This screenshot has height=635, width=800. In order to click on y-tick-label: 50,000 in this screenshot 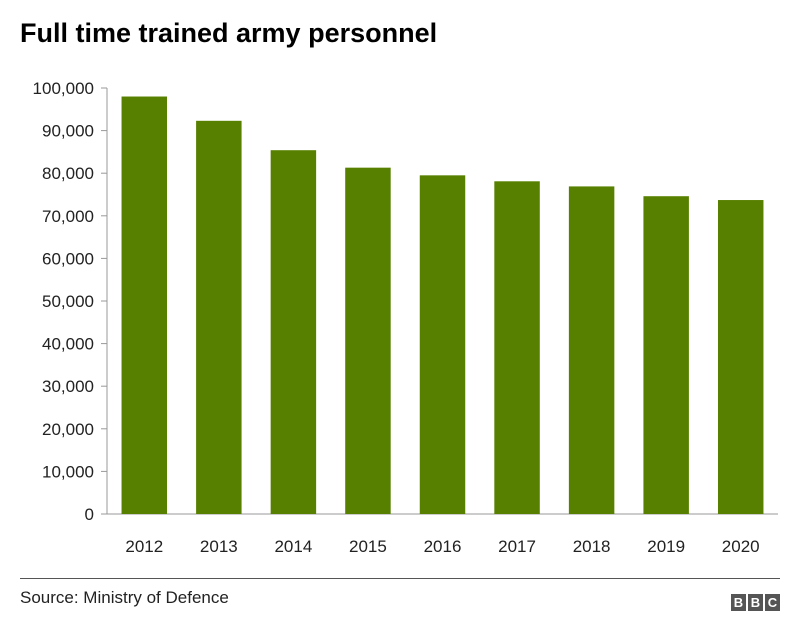, I will do `click(68, 301)`.